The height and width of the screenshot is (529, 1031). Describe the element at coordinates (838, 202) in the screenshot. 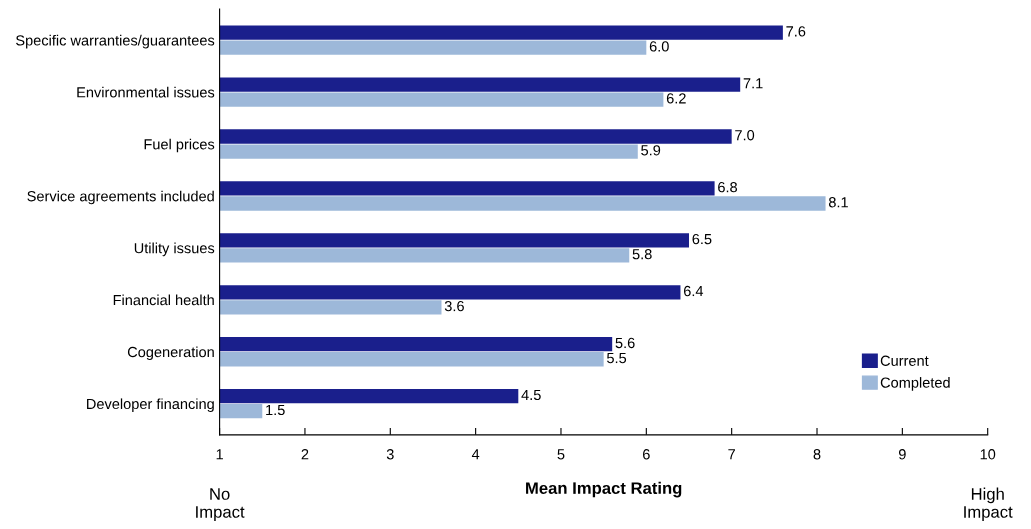

I see `data-label: 8.1` at that location.